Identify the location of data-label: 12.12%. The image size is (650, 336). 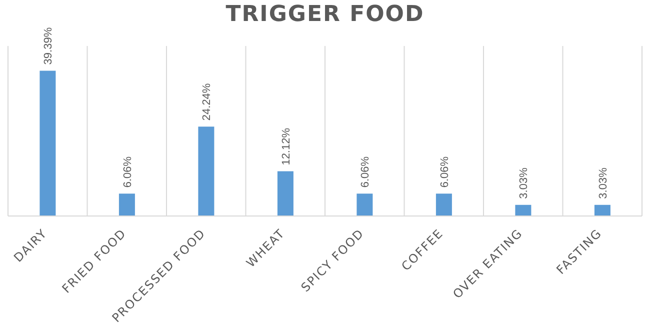
(286, 147).